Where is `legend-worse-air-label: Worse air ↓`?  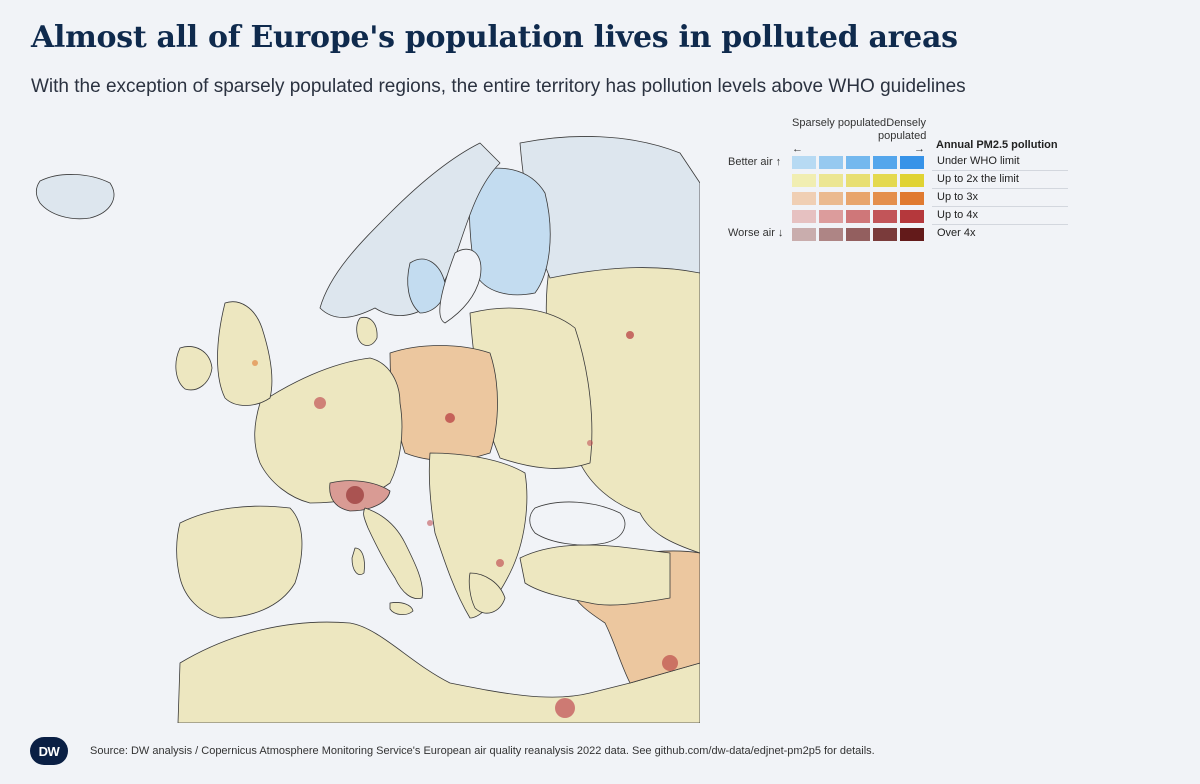 legend-worse-air-label: Worse air ↓ is located at coordinates (756, 233).